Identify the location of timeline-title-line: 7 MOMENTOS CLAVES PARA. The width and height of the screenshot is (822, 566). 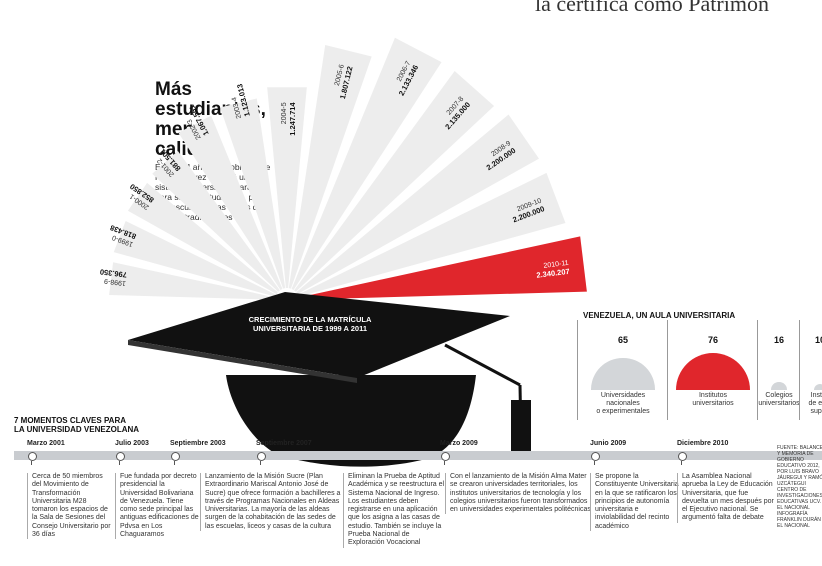
(70, 420).